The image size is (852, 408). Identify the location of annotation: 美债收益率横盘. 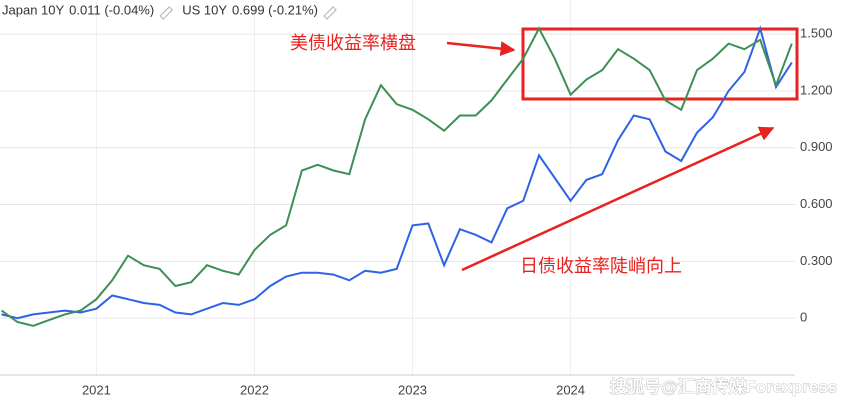
(353, 43).